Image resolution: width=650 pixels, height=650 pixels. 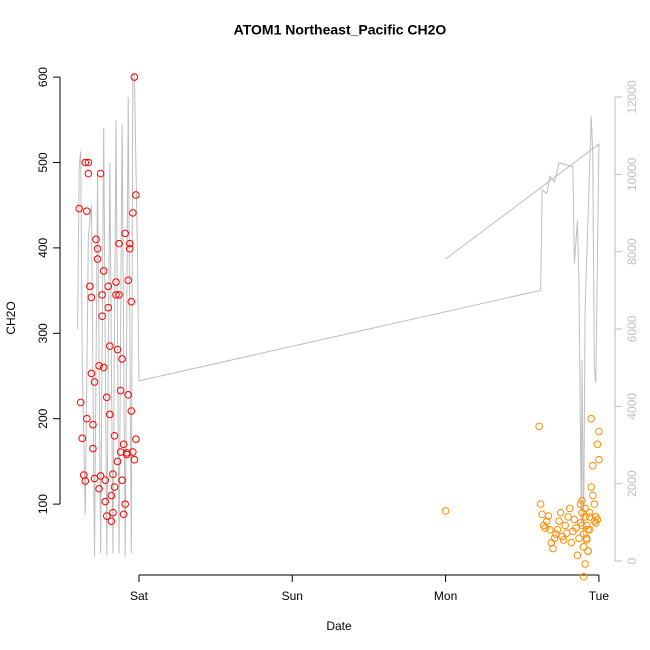 What do you see at coordinates (43, 77) in the screenshot?
I see `y-tick-label: 600` at bounding box center [43, 77].